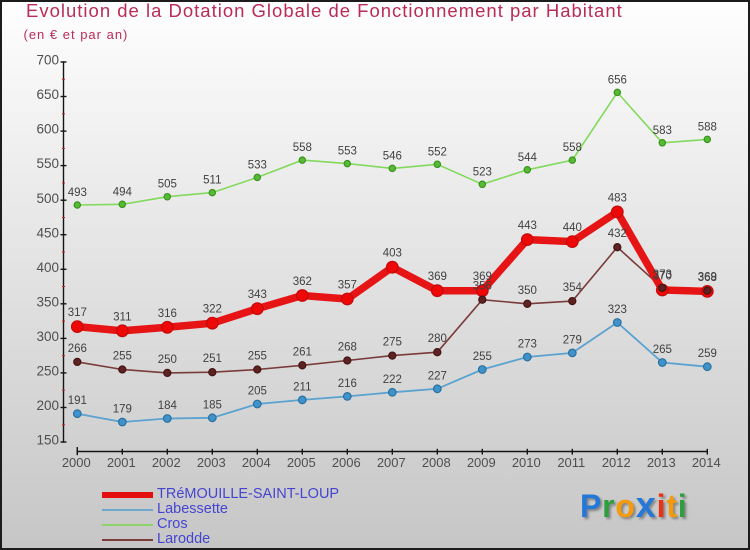  I want to click on svg-text: 544, so click(528, 158).